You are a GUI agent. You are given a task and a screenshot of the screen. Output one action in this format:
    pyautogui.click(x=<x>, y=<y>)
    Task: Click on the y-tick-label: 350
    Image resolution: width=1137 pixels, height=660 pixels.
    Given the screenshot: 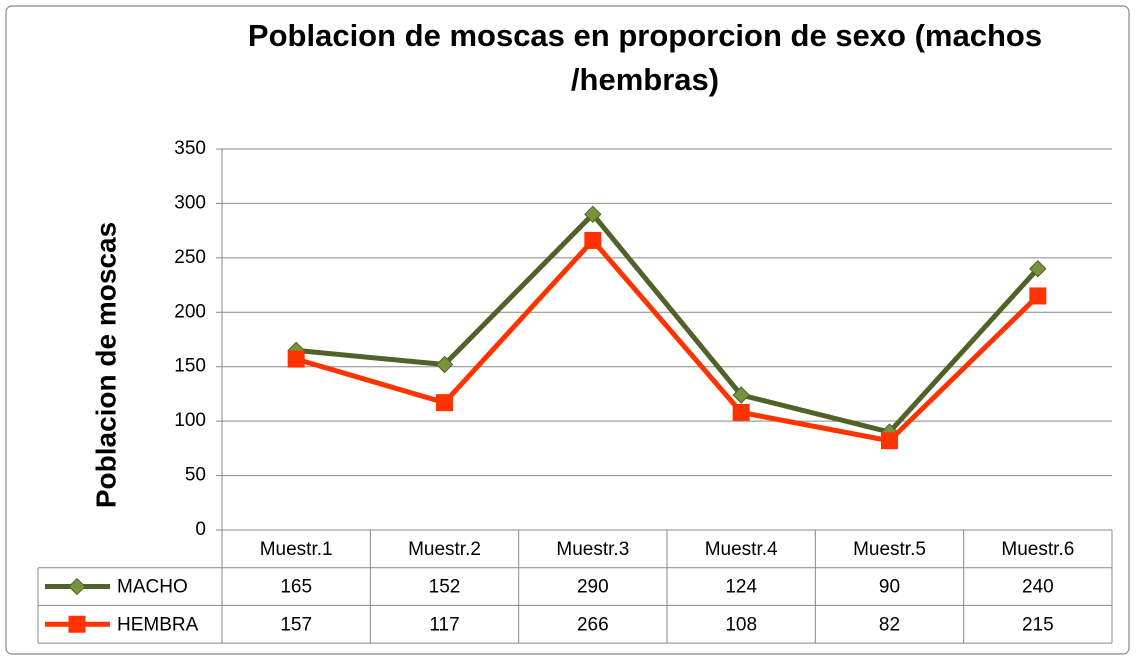 What is the action you would take?
    pyautogui.click(x=190, y=148)
    